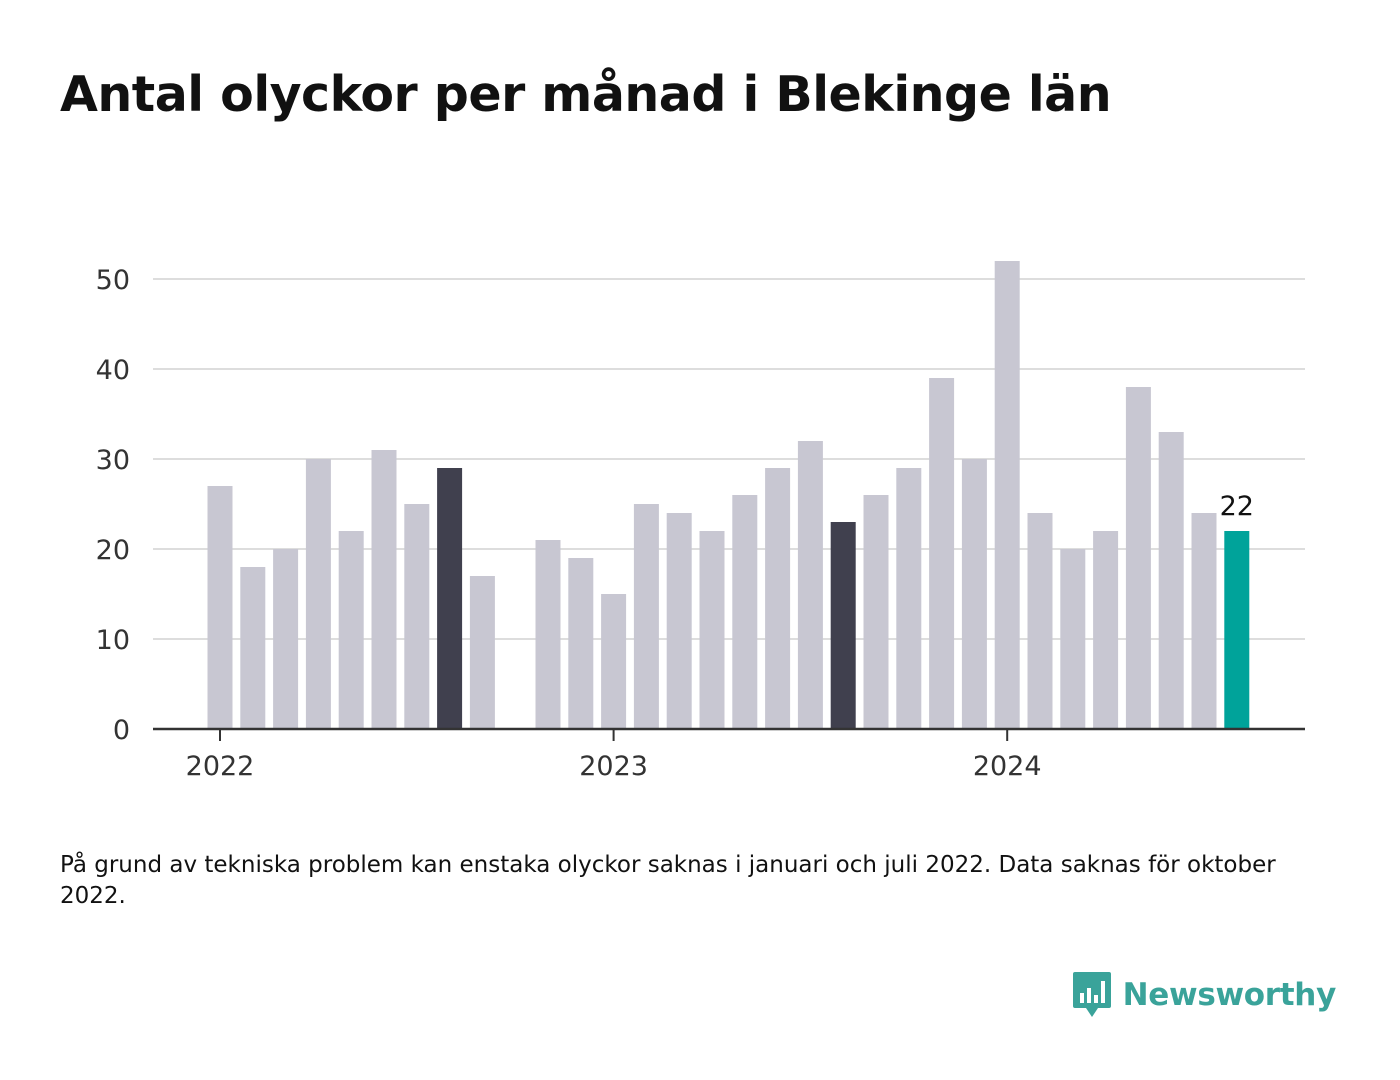 The image size is (1400, 1080). What do you see at coordinates (113, 640) in the screenshot?
I see `y-tick-label: 10` at bounding box center [113, 640].